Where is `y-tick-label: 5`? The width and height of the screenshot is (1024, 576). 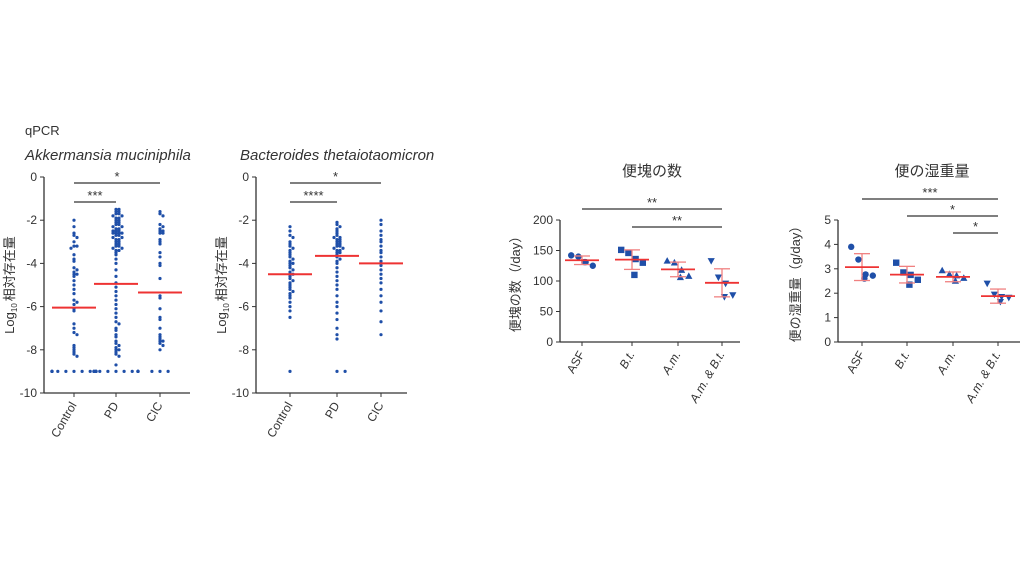 y-tick-label: 5 is located at coordinates (827, 220).